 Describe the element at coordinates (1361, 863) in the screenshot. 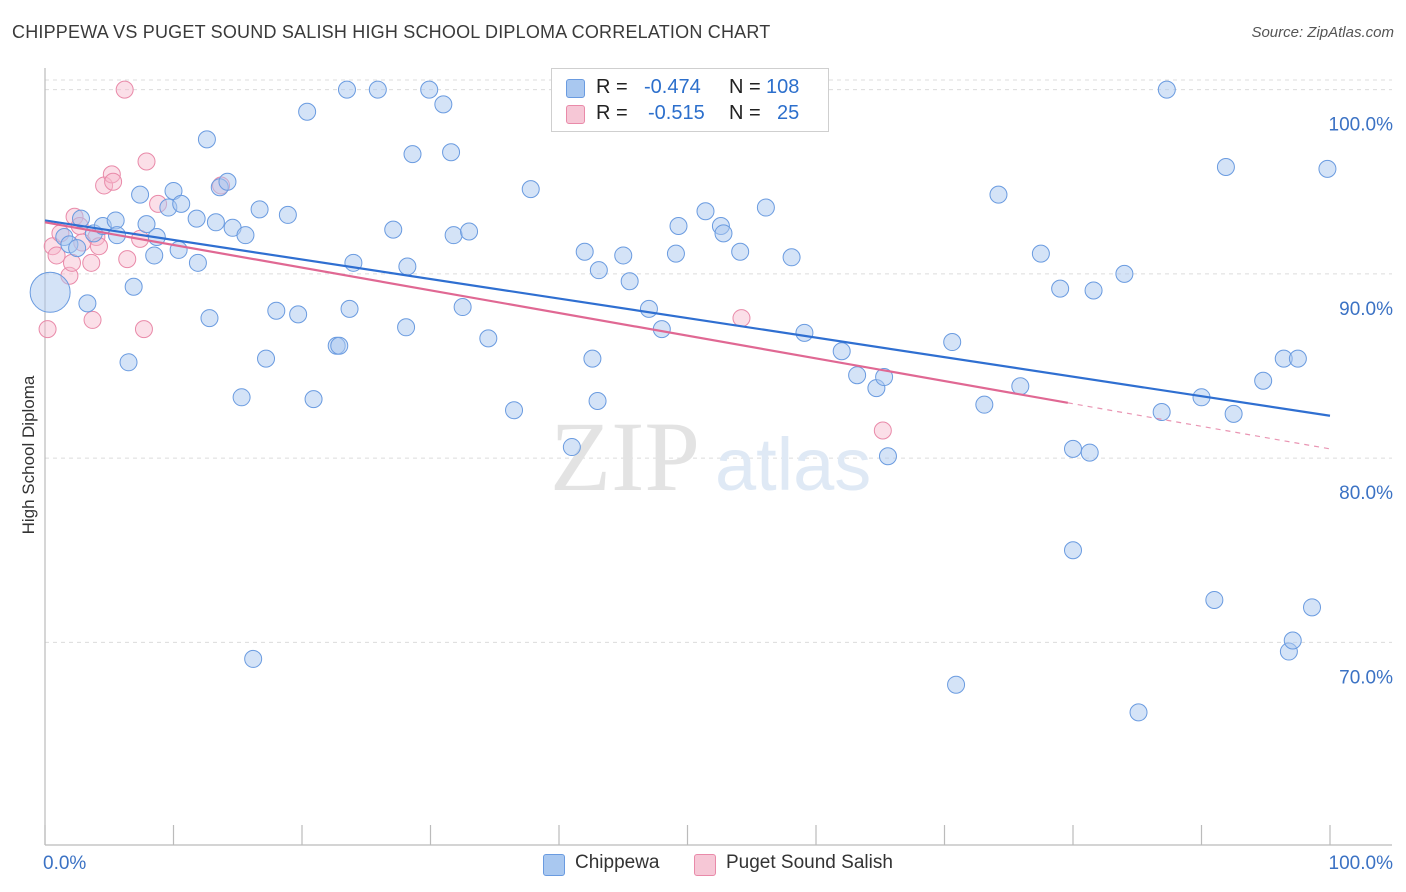

I see `x-tick-label: 100.0%` at that location.